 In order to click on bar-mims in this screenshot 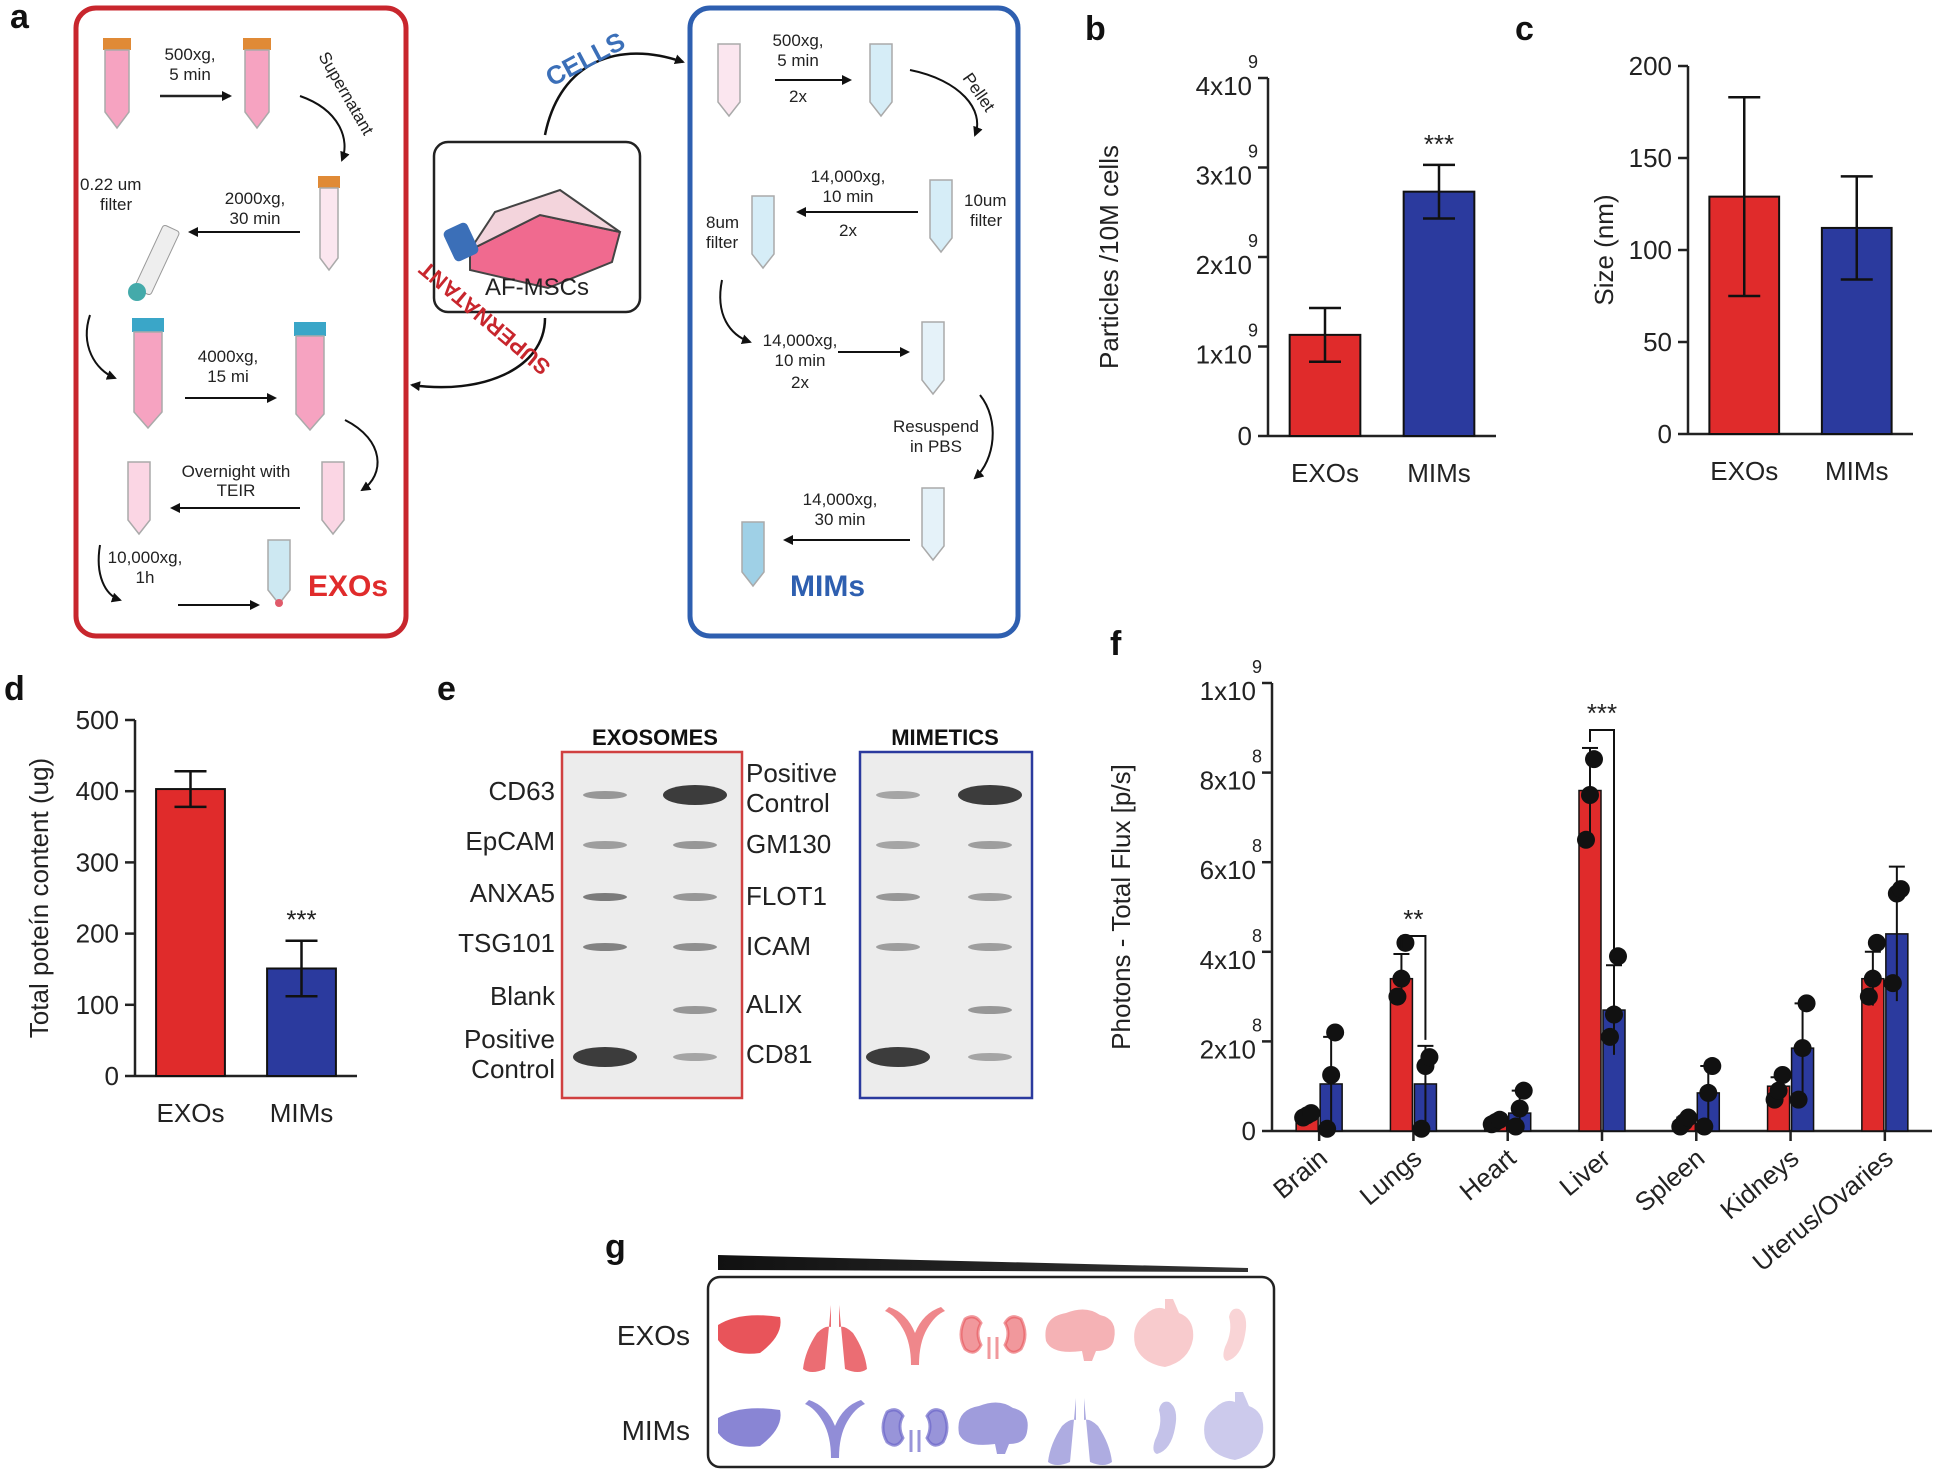, I will do `click(1439, 313)`.